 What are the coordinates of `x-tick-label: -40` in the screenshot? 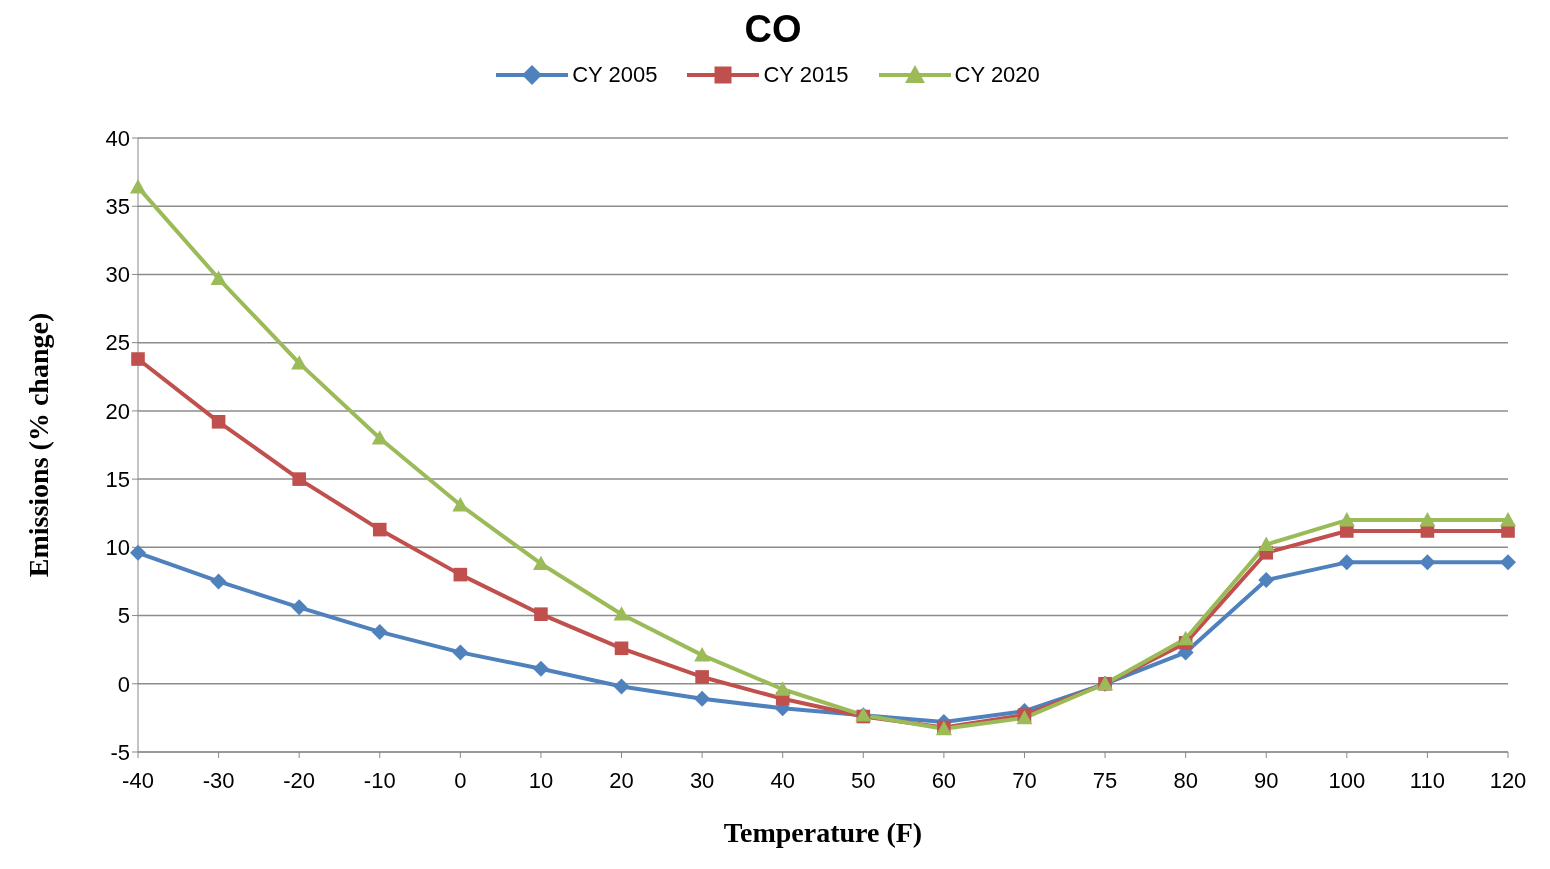 It's located at (138, 780).